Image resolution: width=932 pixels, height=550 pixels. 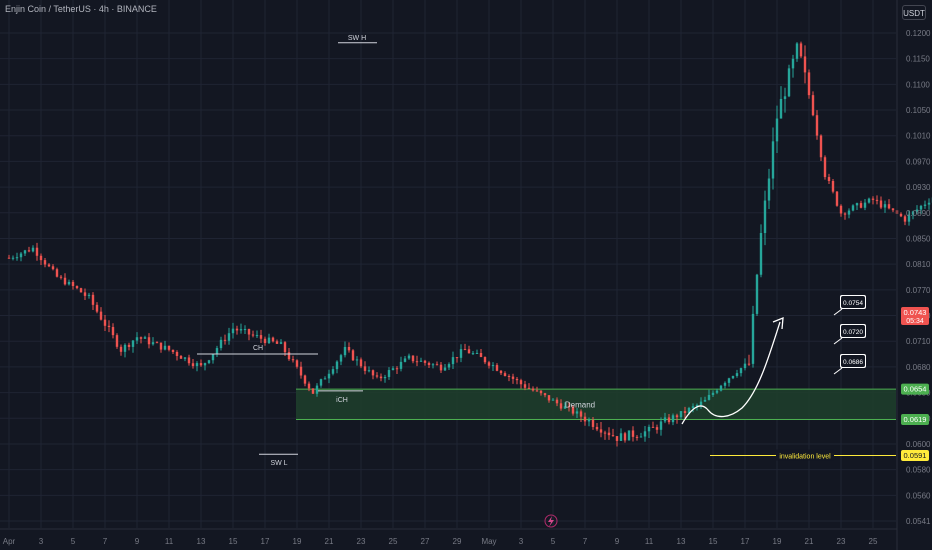 What do you see at coordinates (297, 541) in the screenshot?
I see `date-tick-label: 19` at bounding box center [297, 541].